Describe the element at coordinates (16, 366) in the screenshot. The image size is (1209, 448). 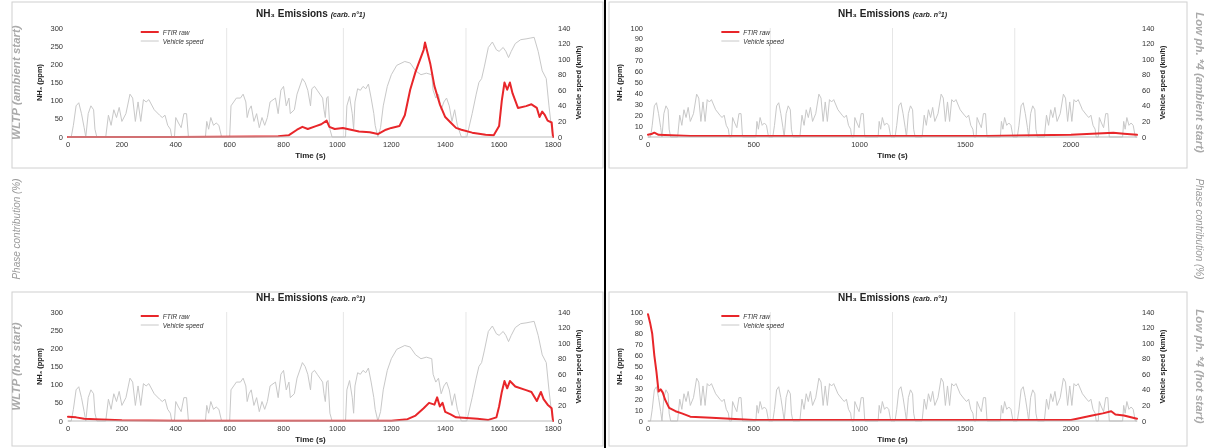
I see `text: WLTP (hot start)` at that location.